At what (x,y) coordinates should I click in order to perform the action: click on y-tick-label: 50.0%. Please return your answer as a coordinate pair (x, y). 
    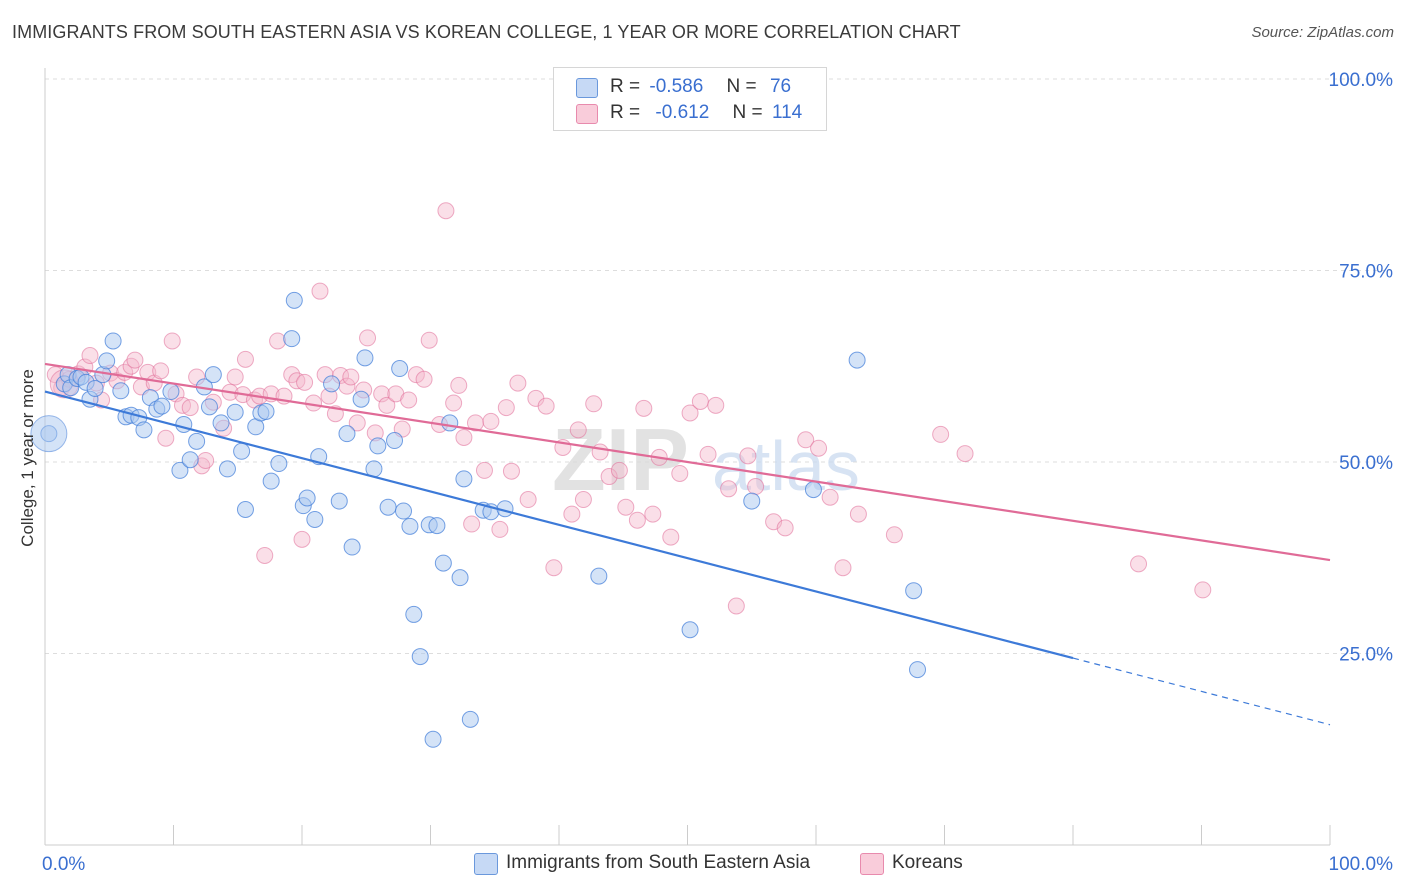
    Looking at the image, I should click on (1366, 463).